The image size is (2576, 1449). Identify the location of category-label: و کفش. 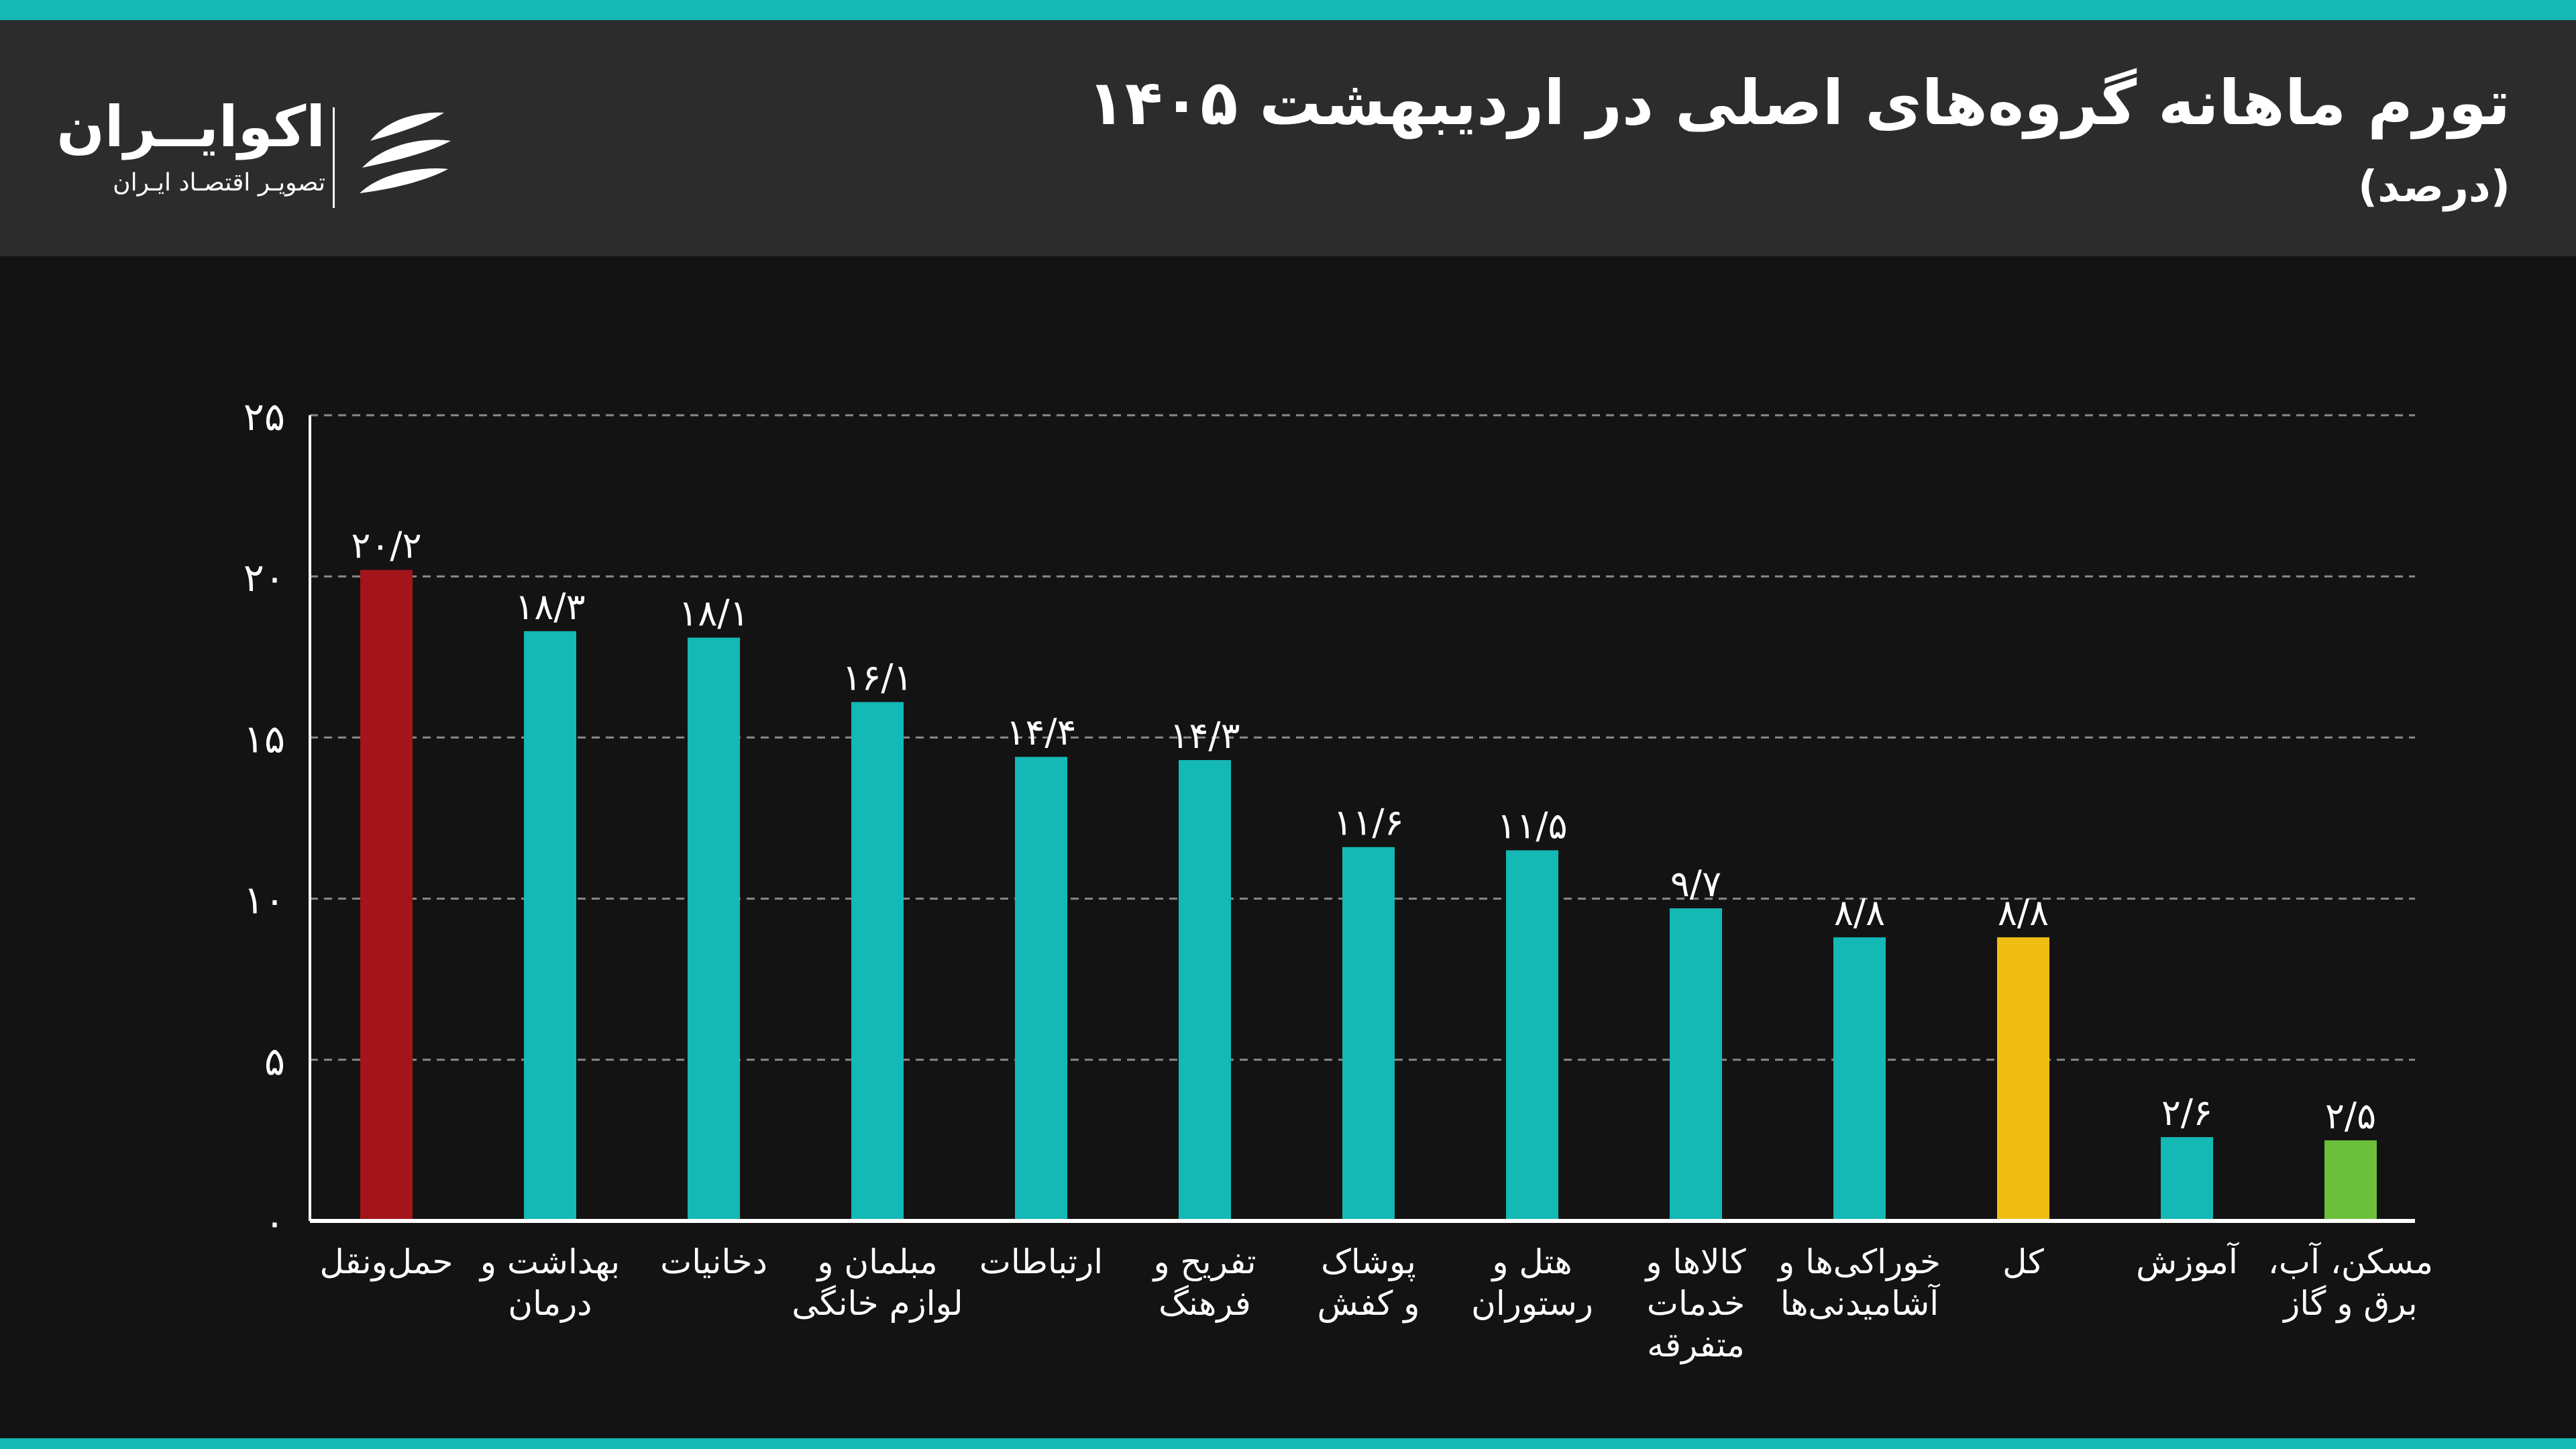
(1369, 1304).